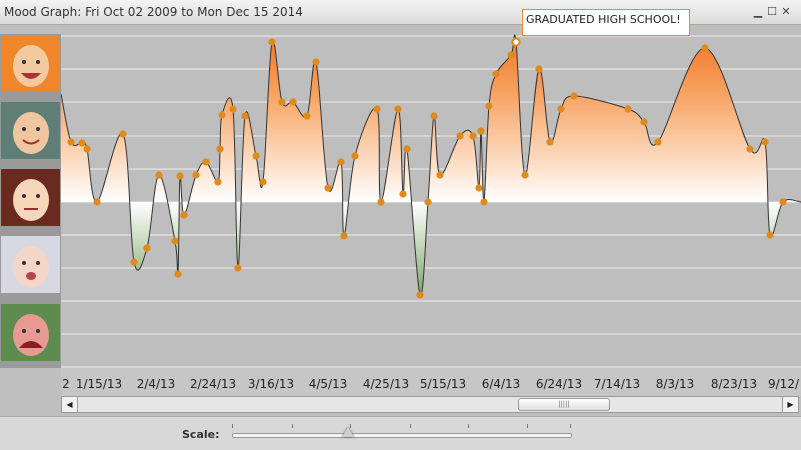  Describe the element at coordinates (617, 384) in the screenshot. I see `x-tick-label: 7/14/13` at that location.